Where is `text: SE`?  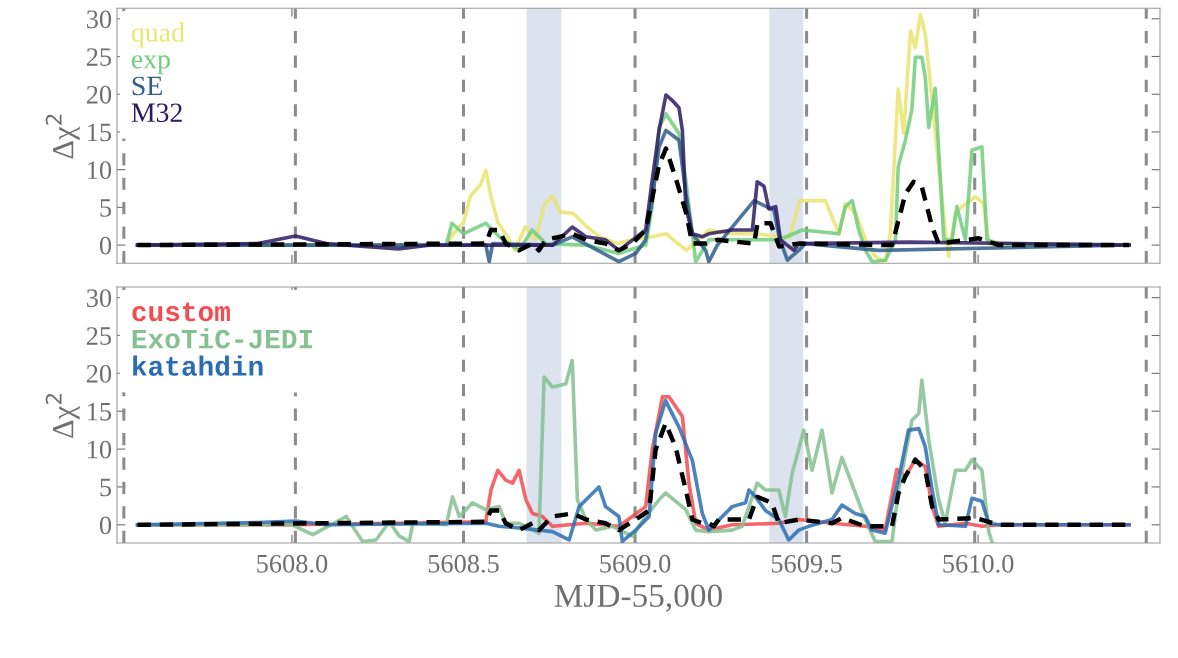 text: SE is located at coordinates (147, 86).